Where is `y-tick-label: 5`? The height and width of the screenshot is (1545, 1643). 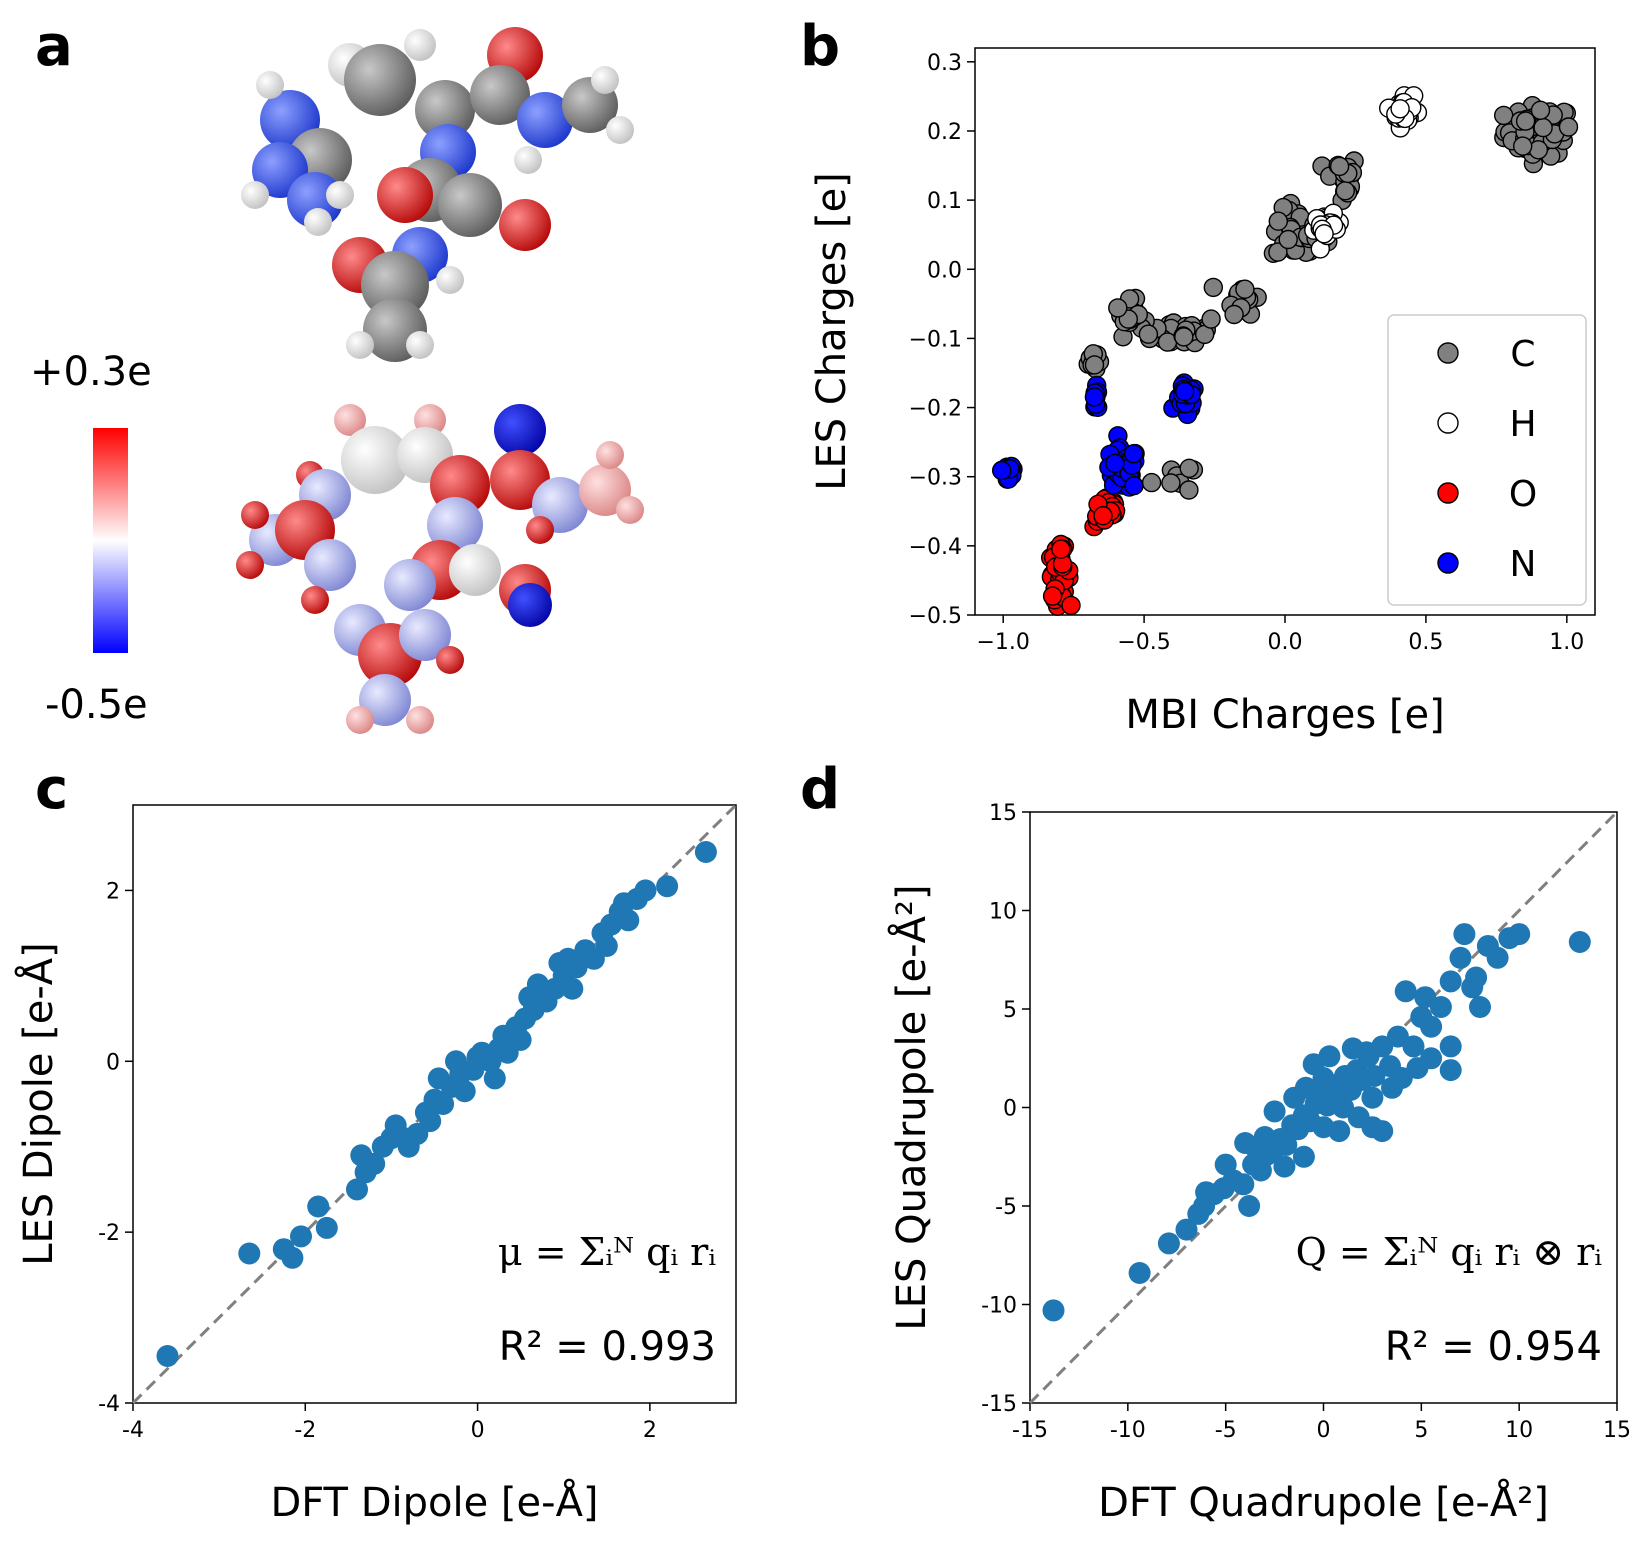 y-tick-label: 5 is located at coordinates (1010, 1010).